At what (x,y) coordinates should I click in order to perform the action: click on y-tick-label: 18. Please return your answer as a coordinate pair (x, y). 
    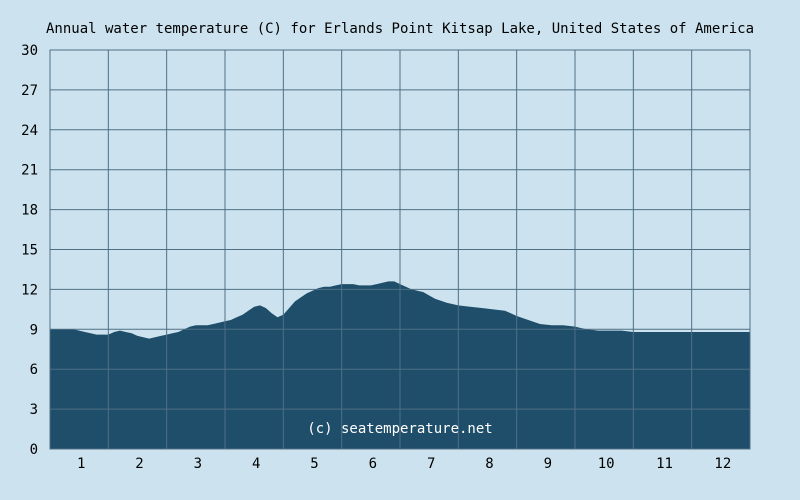
    Looking at the image, I should click on (29, 211).